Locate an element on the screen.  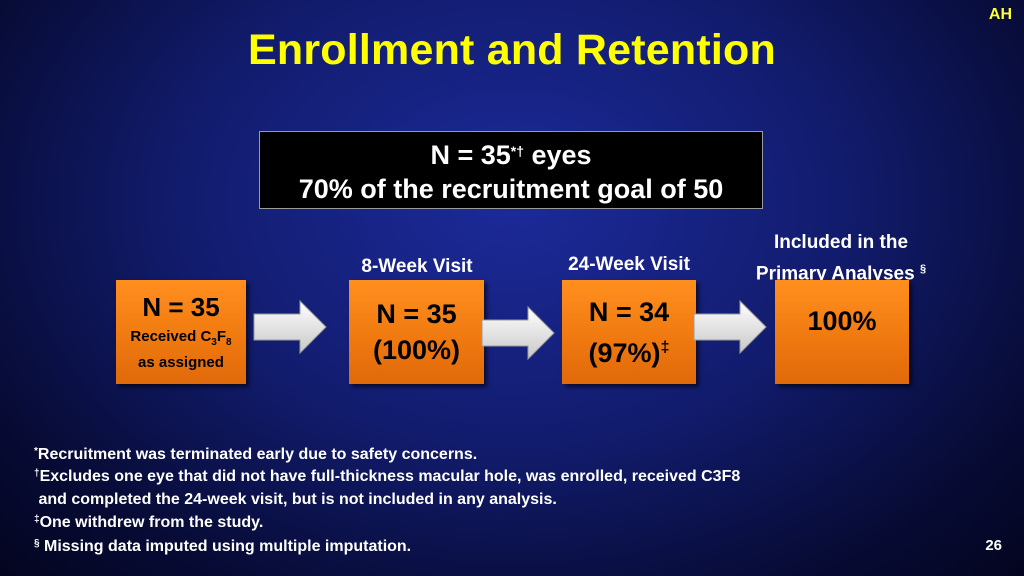
footnote-3-text: One withdrew from the study. is located at coordinates (151, 522).